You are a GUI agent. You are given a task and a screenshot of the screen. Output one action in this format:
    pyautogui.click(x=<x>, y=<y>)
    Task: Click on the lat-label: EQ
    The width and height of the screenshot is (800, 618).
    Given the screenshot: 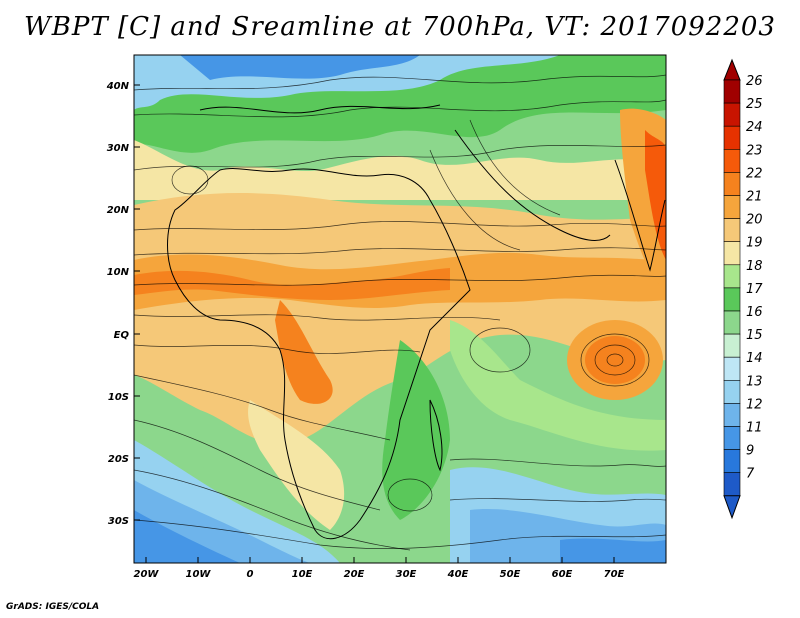 What is the action you would take?
    pyautogui.click(x=122, y=335)
    